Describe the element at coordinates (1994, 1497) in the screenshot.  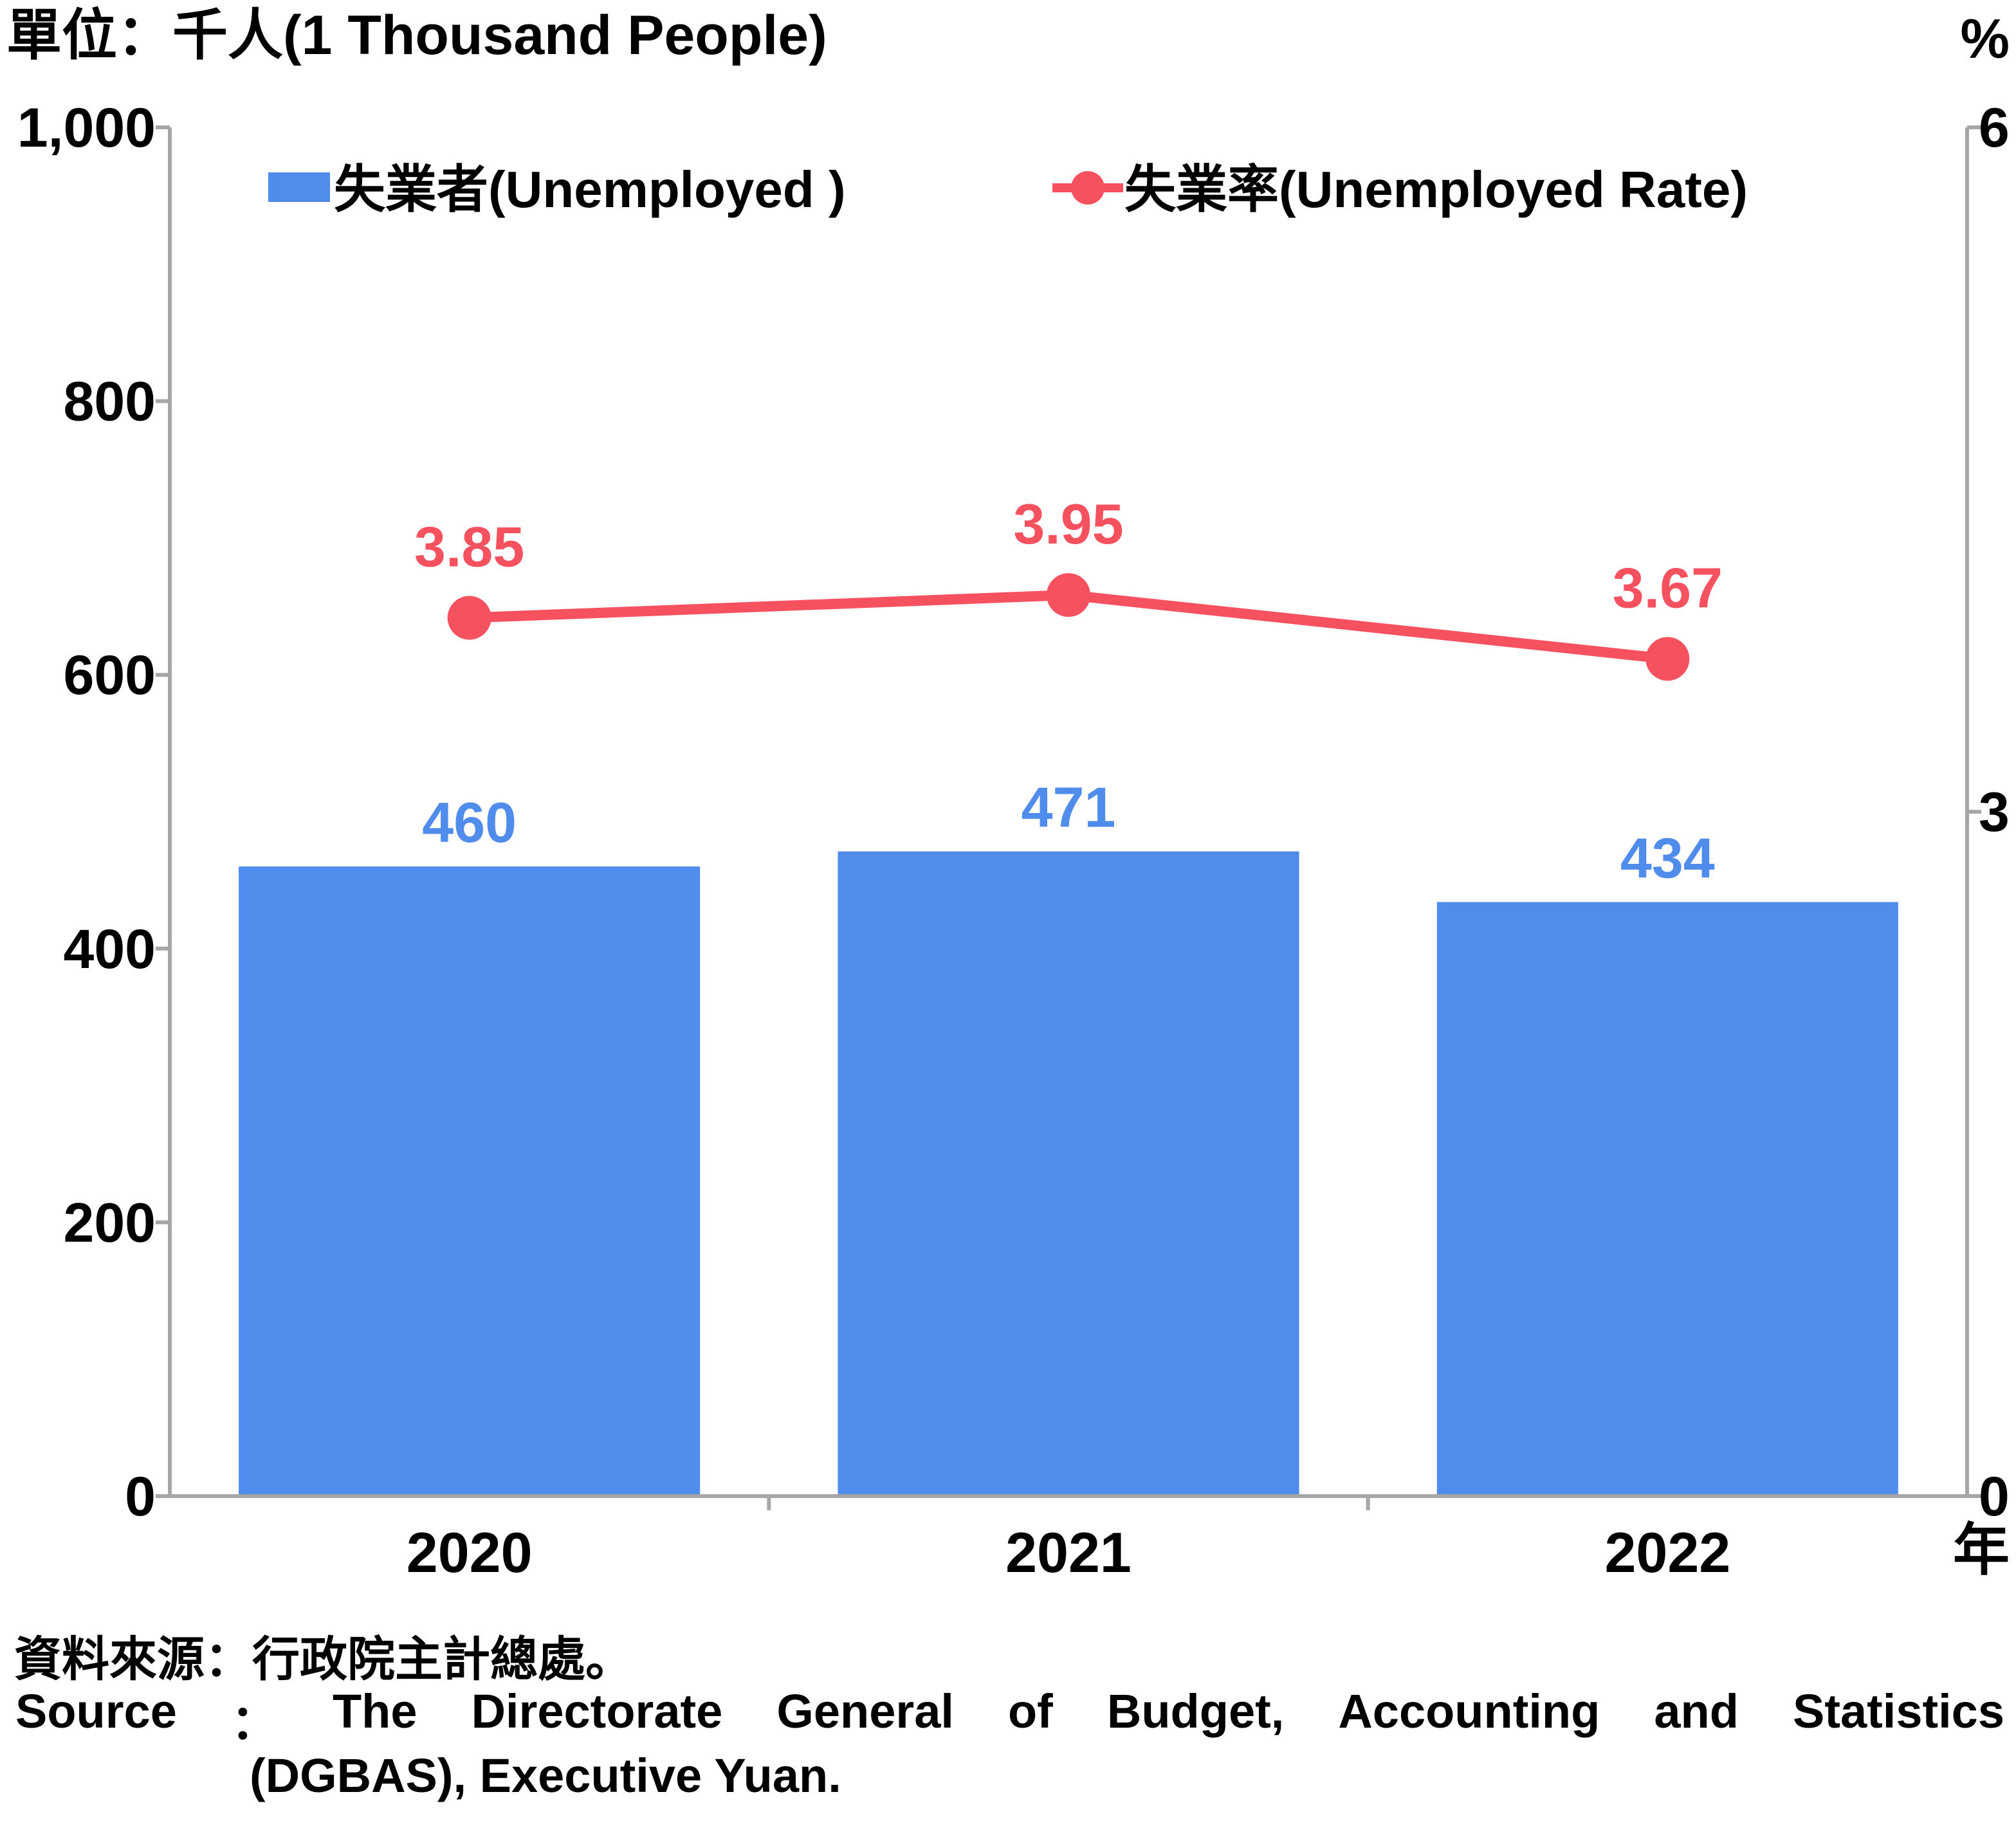
I see `y-right-tick-label: 0` at that location.